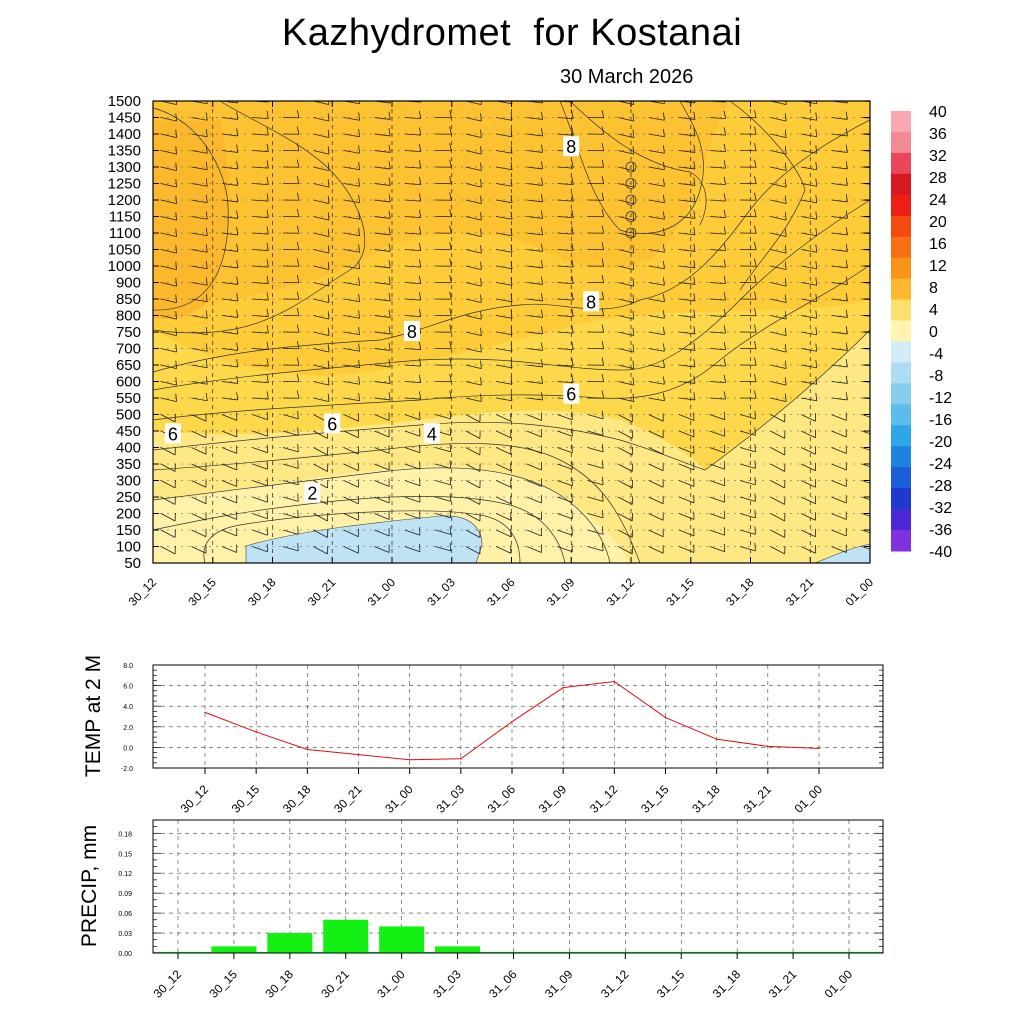  I want to click on temperature-point, so click(512, 721).